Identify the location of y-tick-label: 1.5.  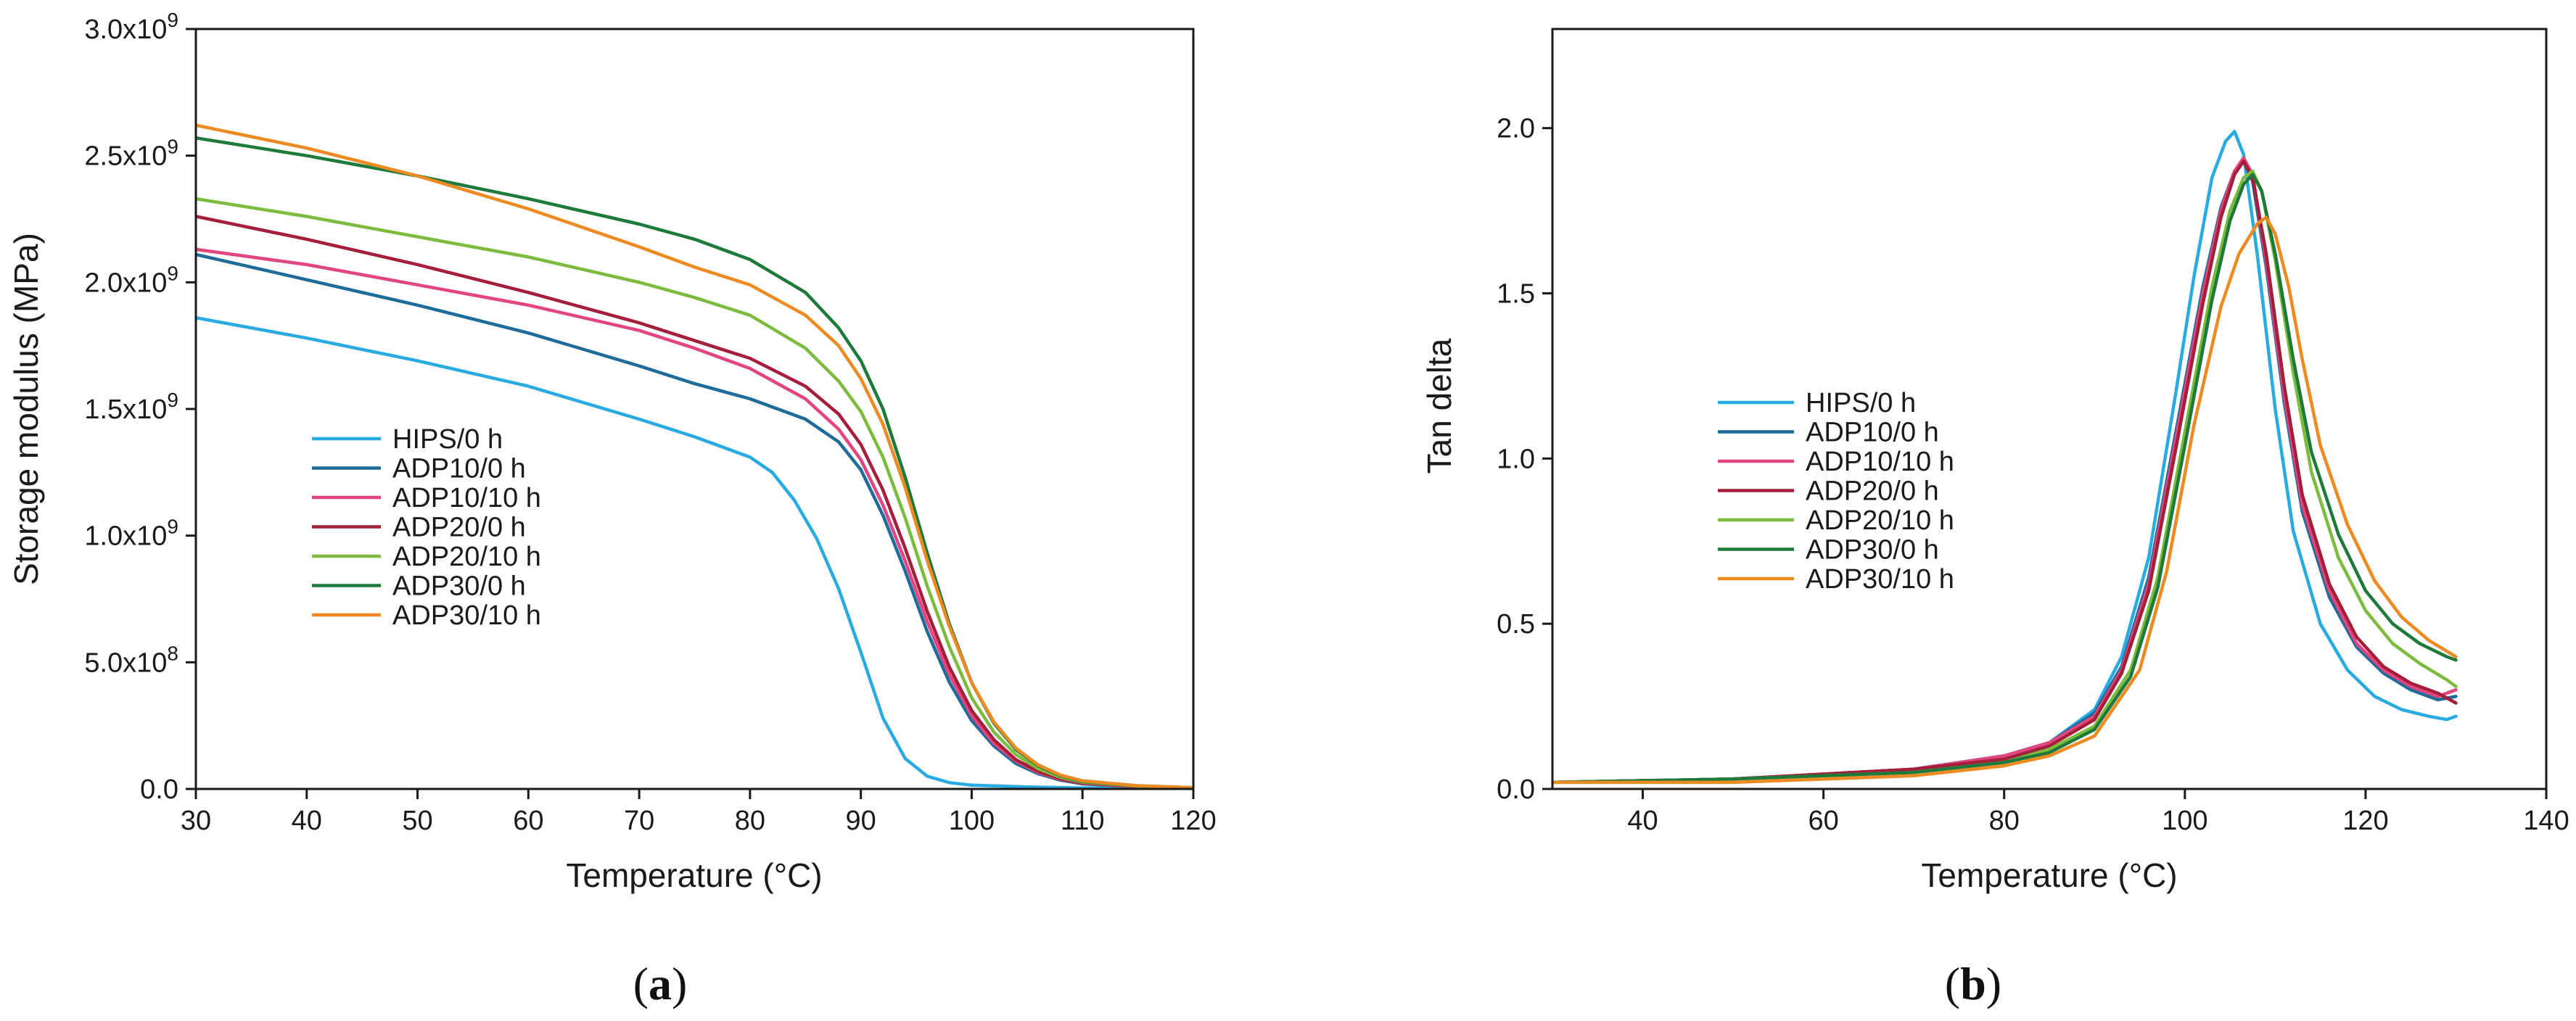
(1516, 294).